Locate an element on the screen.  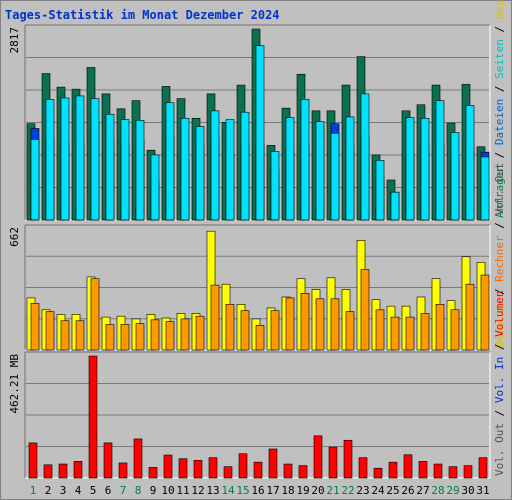
day-label-18: 18 is located at coordinates (287, 490).